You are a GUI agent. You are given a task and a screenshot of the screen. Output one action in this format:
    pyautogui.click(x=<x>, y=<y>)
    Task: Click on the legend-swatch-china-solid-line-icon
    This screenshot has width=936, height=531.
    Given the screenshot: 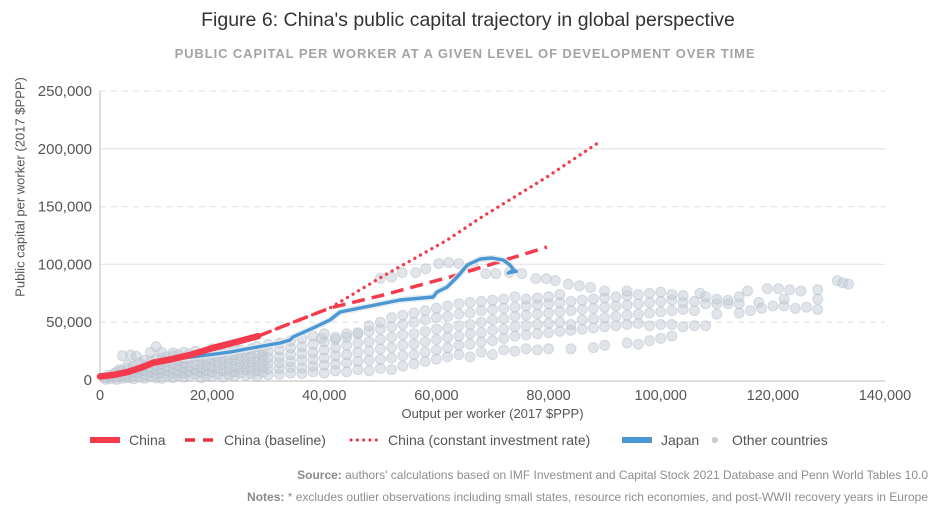 What is the action you would take?
    pyautogui.click(x=105, y=440)
    